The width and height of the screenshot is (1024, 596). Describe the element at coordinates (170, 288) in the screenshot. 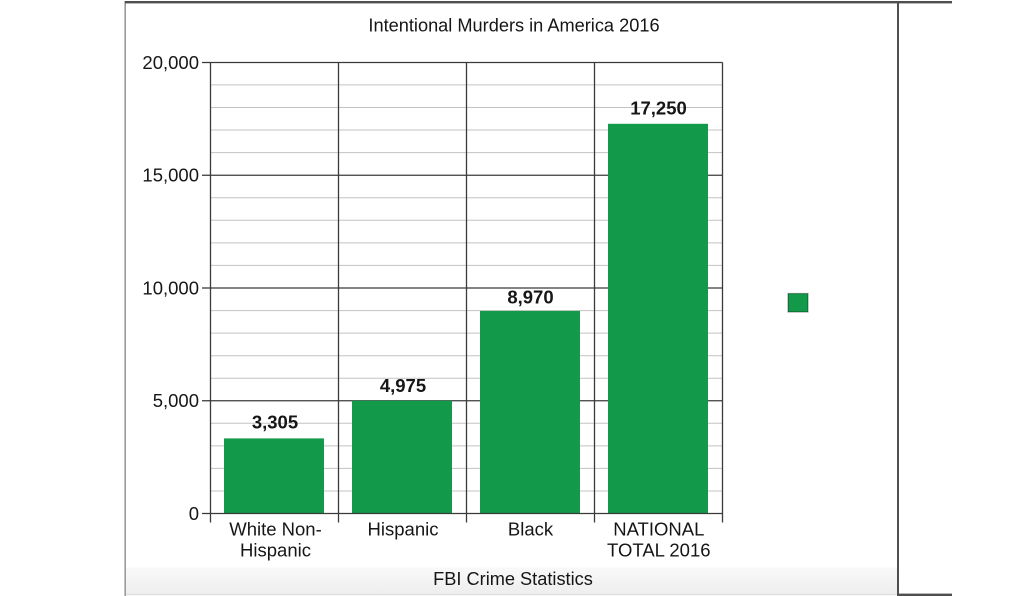

I see `svg-text: 10,000` at that location.